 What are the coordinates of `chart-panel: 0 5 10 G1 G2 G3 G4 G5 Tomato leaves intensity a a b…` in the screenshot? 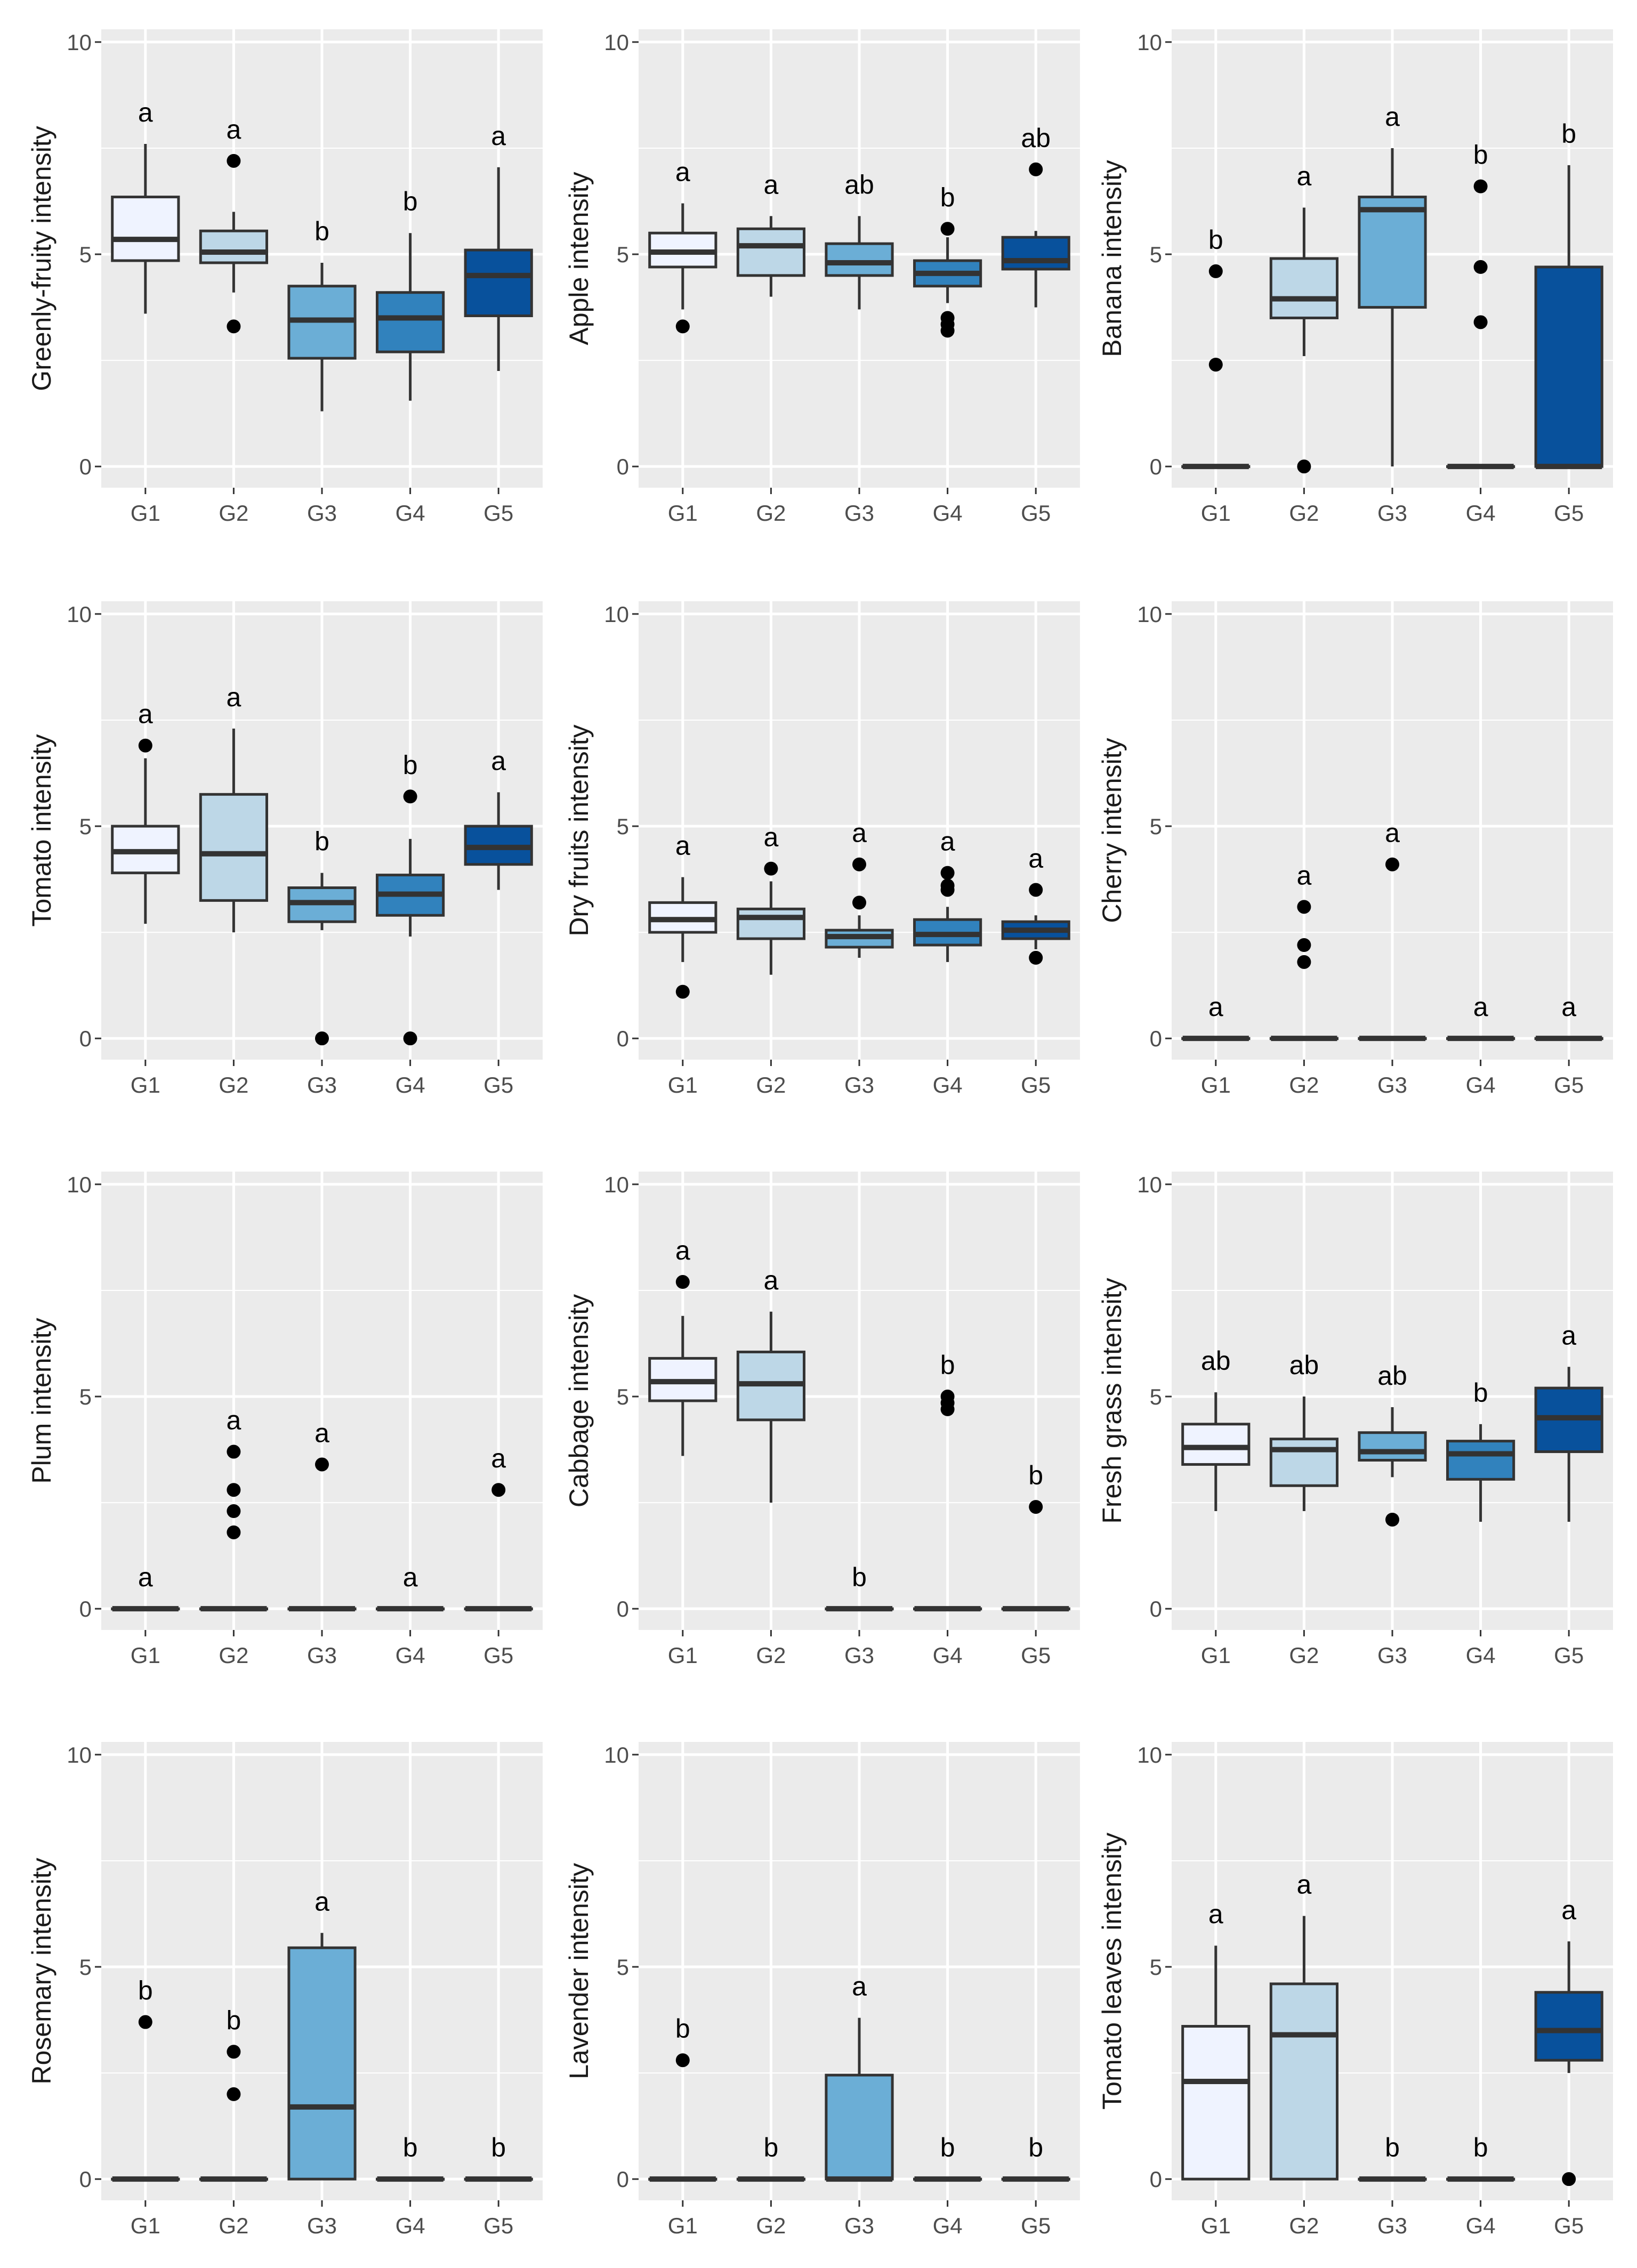 It's located at (1355, 1990).